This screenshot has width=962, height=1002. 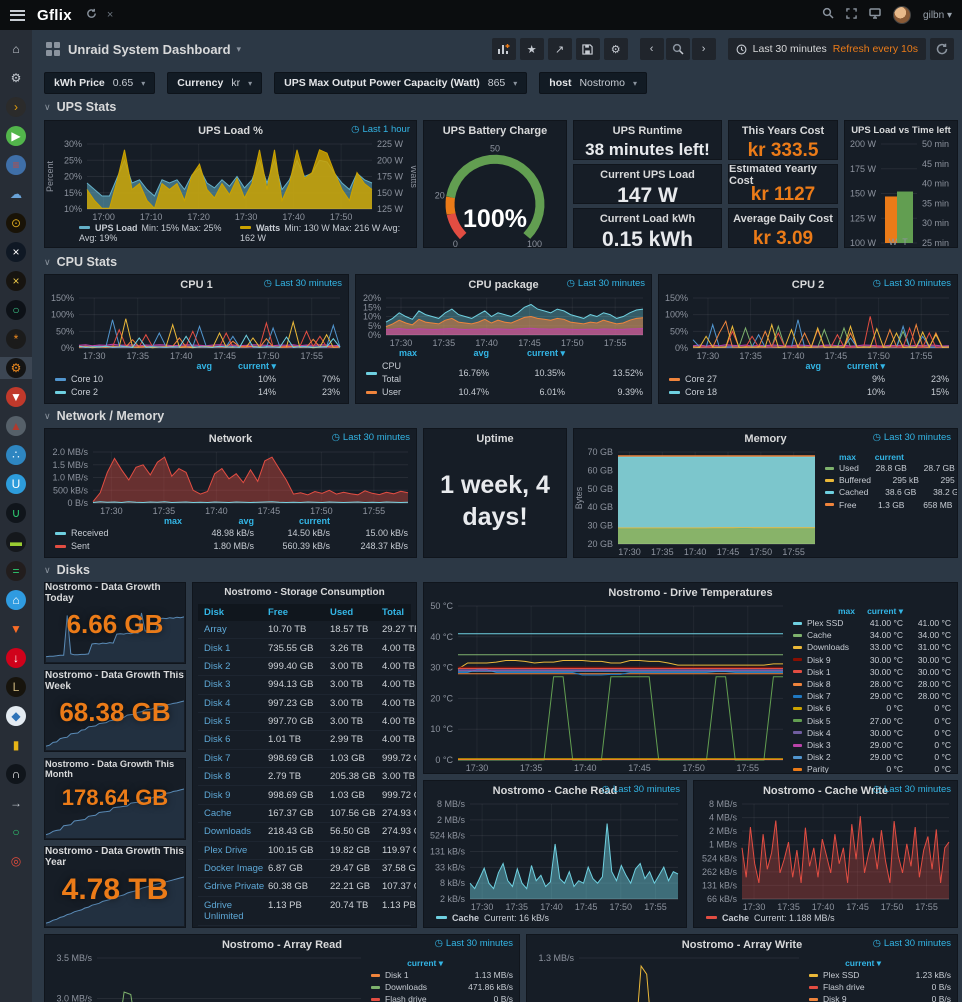 What do you see at coordinates (16, 165) in the screenshot?
I see `app-icon-media-blue: ≡` at bounding box center [16, 165].